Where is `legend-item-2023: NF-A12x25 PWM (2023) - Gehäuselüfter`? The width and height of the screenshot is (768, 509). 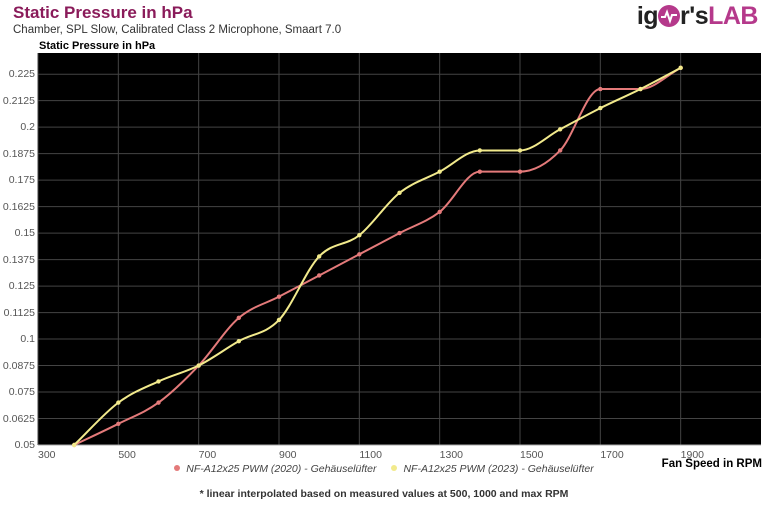 legend-item-2023: NF-A12x25 PWM (2023) - Gehäuselüfter is located at coordinates (492, 469).